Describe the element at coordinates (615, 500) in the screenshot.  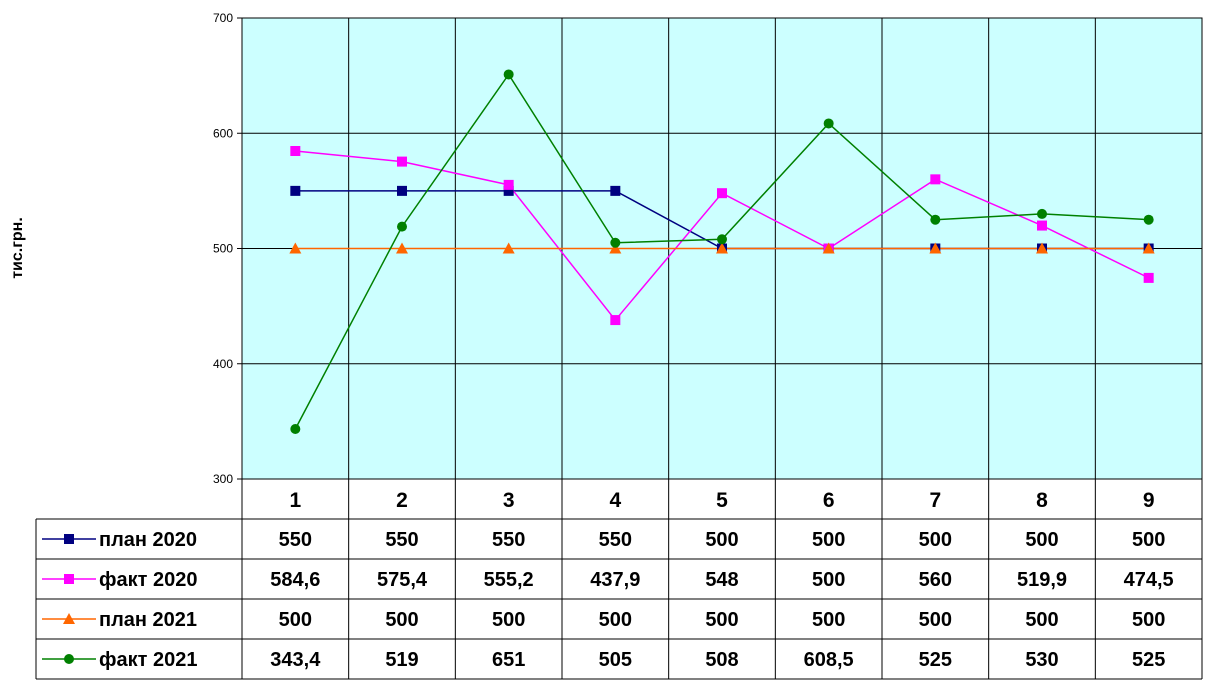
I see `category-label: 4` at that location.